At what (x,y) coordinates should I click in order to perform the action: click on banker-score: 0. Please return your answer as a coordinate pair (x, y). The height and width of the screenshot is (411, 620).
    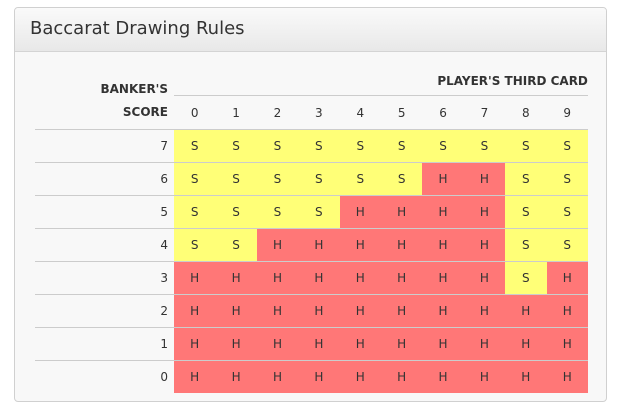
    Looking at the image, I should click on (104, 376).